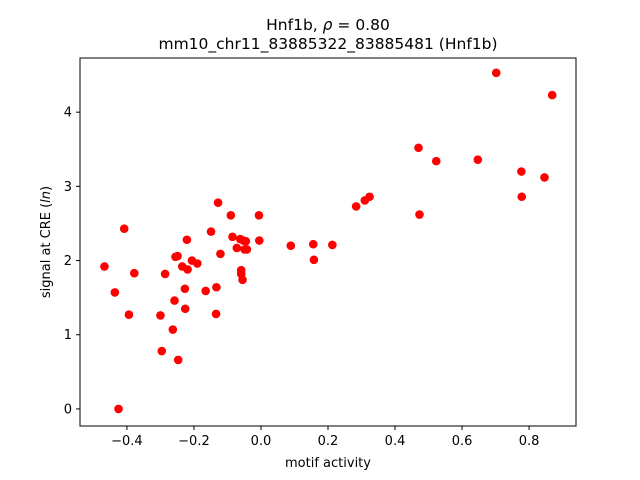 This screenshot has width=640, height=480. Describe the element at coordinates (529, 441) in the screenshot. I see `x-tick-label: 0.8` at that location.